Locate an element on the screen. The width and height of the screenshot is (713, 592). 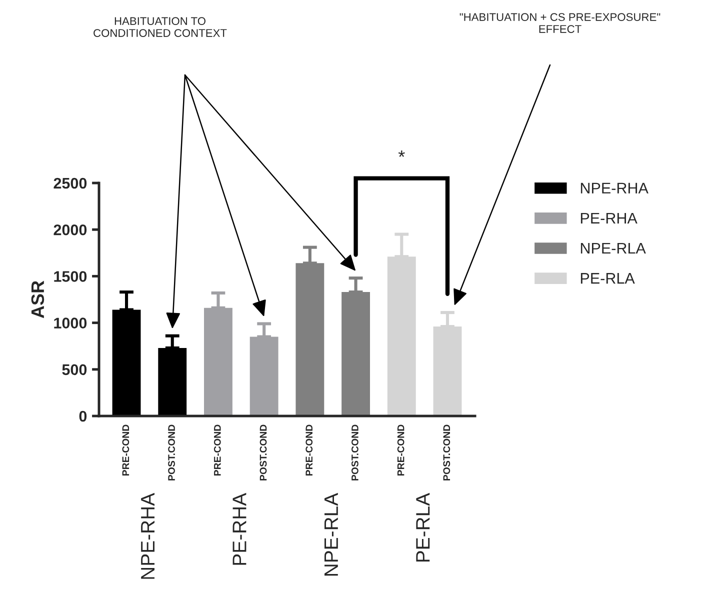
text: NPE-RLA is located at coordinates (331, 534).